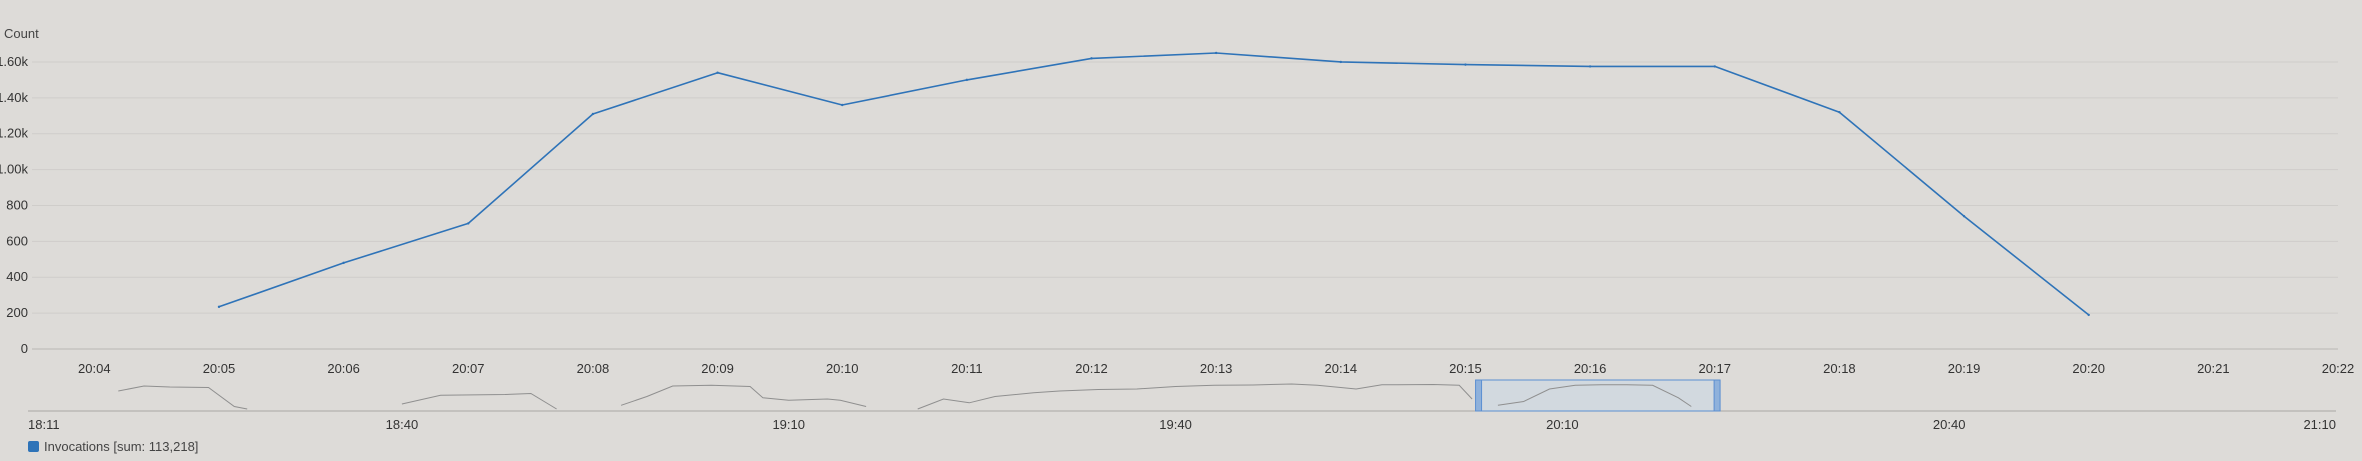 The height and width of the screenshot is (461, 2362). Describe the element at coordinates (17, 240) in the screenshot. I see `y-tick-label: 600` at that location.